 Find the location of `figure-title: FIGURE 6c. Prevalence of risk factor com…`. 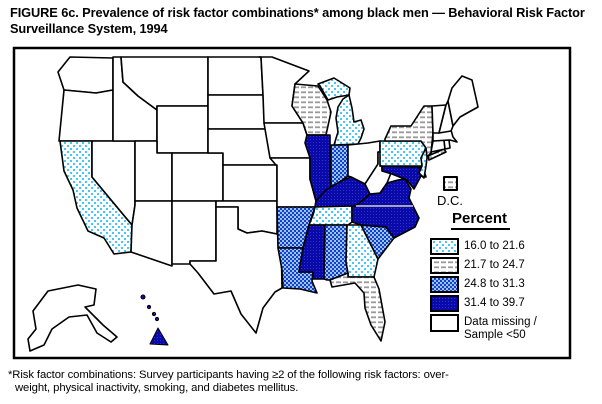

figure-title: FIGURE 6c. Prevalence of risk factor com… is located at coordinates (297, 20).